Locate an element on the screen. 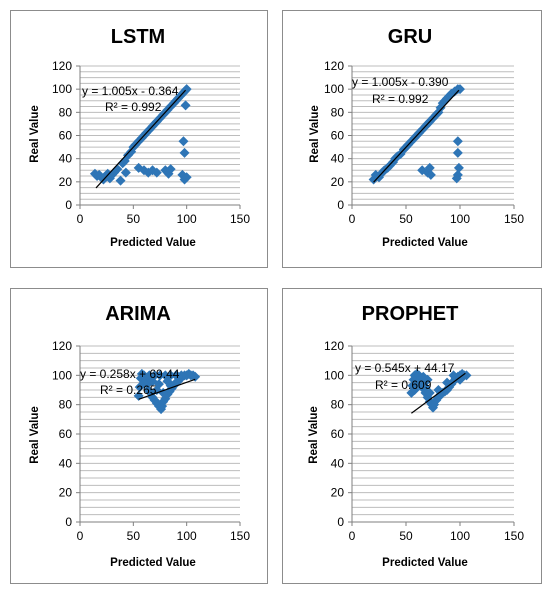  chart-title: PROPHET is located at coordinates (410, 314).